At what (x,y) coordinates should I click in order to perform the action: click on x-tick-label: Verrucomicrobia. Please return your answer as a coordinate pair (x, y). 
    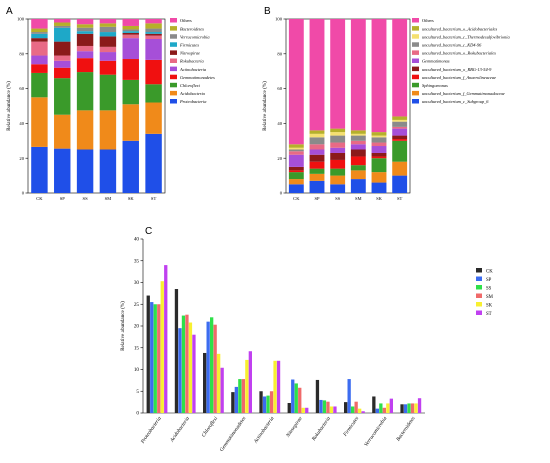
    Looking at the image, I should click on (375, 431).